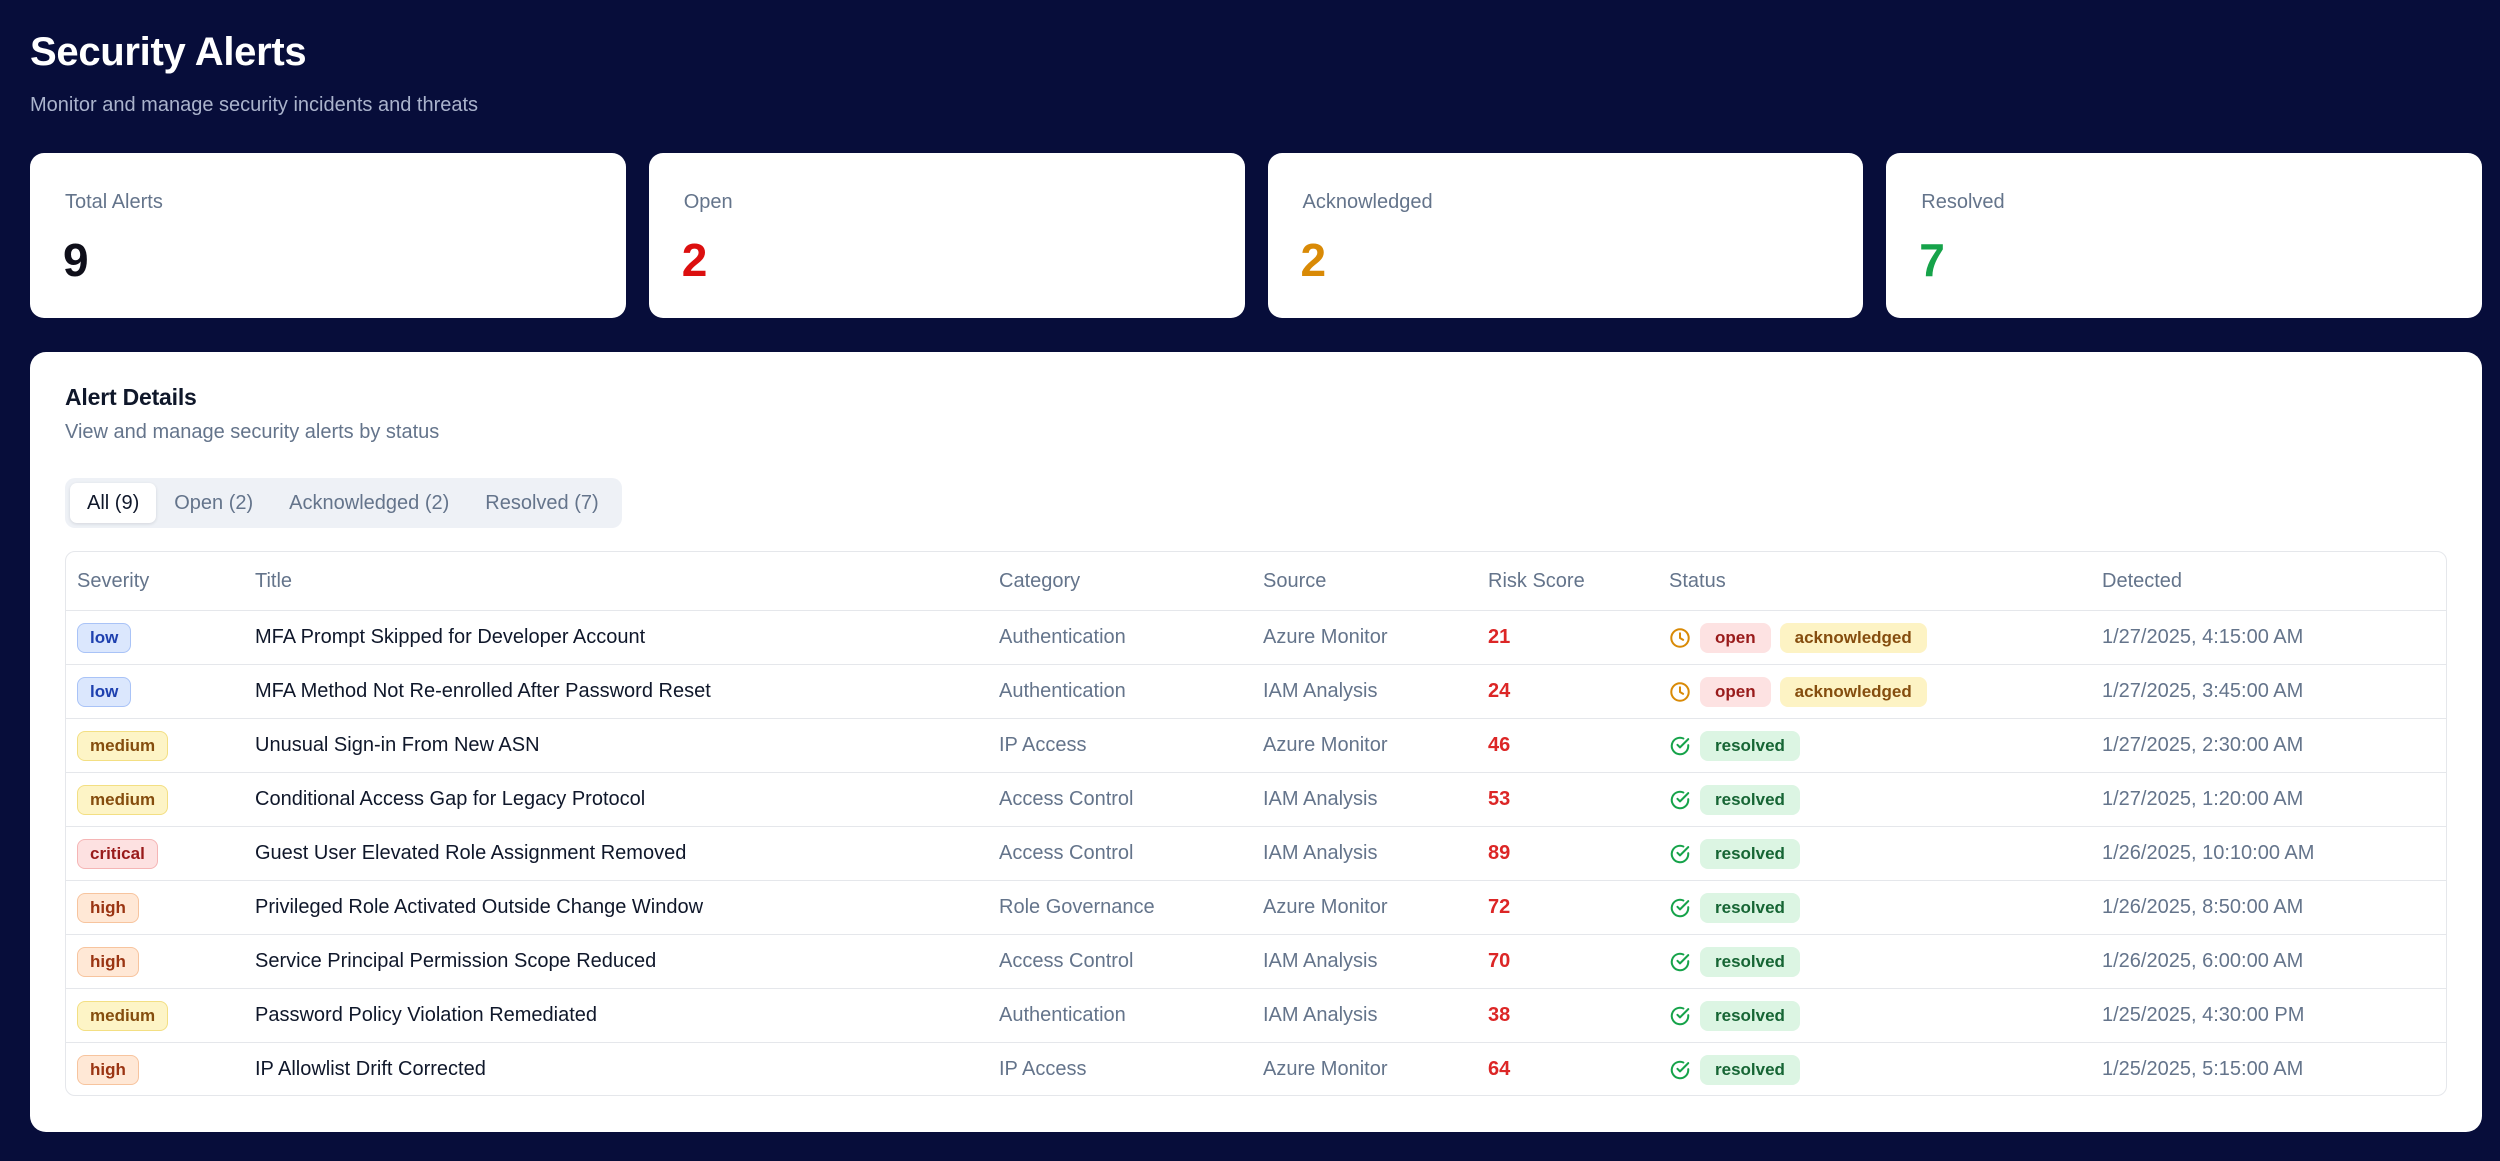 The image size is (2500, 1161). What do you see at coordinates (2203, 907) in the screenshot?
I see `detected-time: 1/26/2025, 8:50:00 AM` at bounding box center [2203, 907].